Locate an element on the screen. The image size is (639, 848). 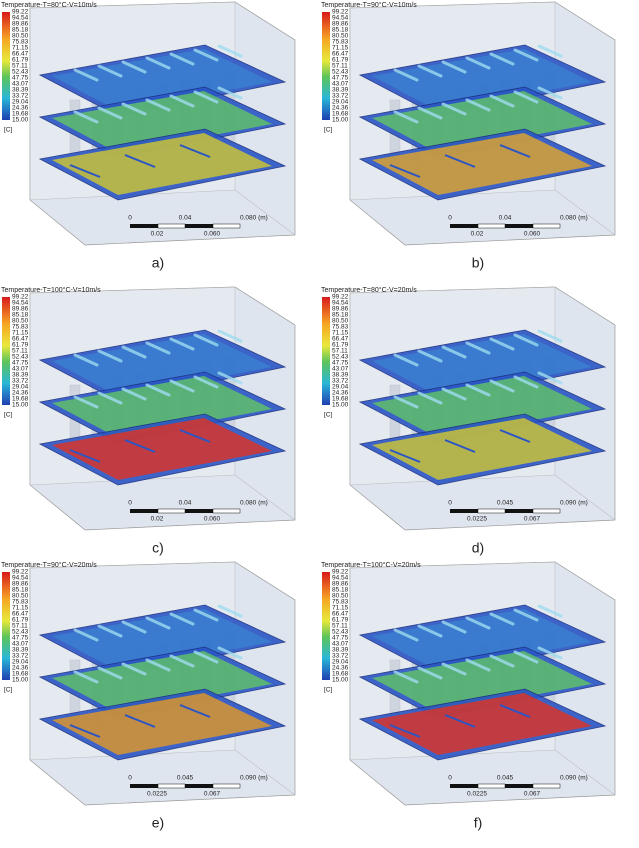
scale-label: 0.090 (m) is located at coordinates (254, 778).